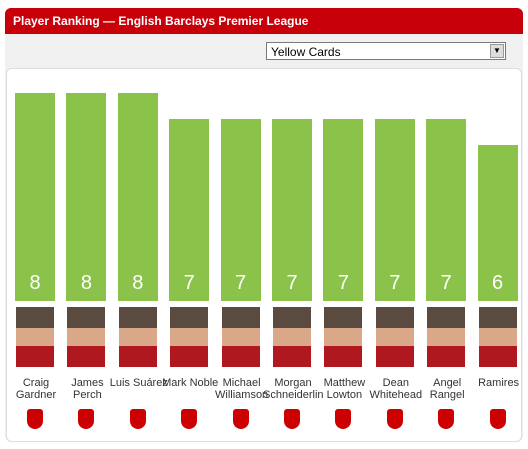  Describe the element at coordinates (447, 389) in the screenshot. I see `player-name: Angel Rangel` at that location.